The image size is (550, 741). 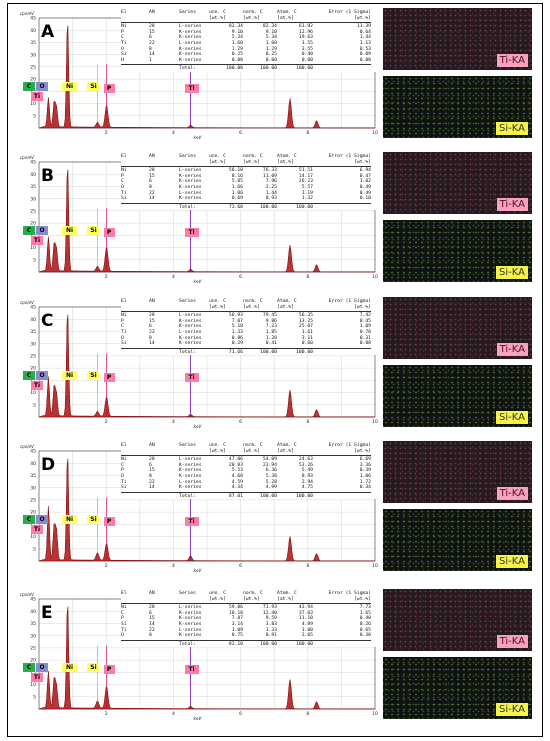 I want to click on table-cell: 8, so click(x=150, y=636).